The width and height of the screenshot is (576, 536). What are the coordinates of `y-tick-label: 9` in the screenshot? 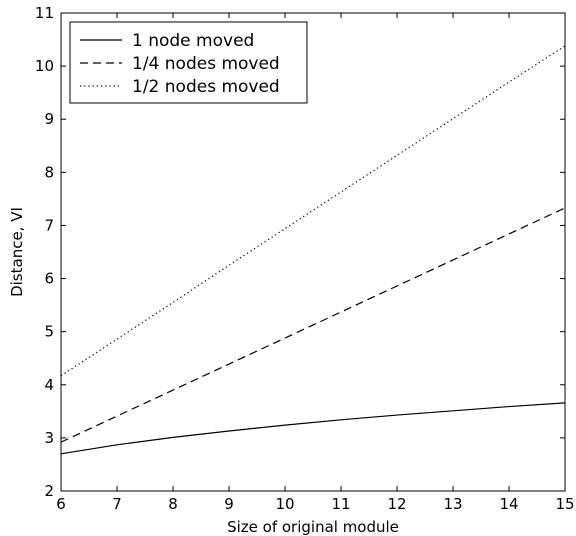 It's located at (49, 119).